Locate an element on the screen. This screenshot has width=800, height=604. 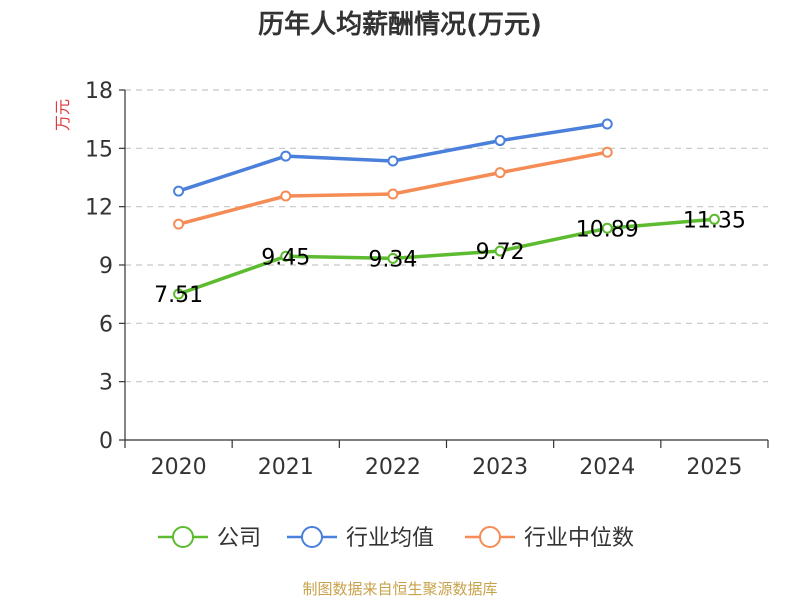
data-label: 7.51 is located at coordinates (178, 295).